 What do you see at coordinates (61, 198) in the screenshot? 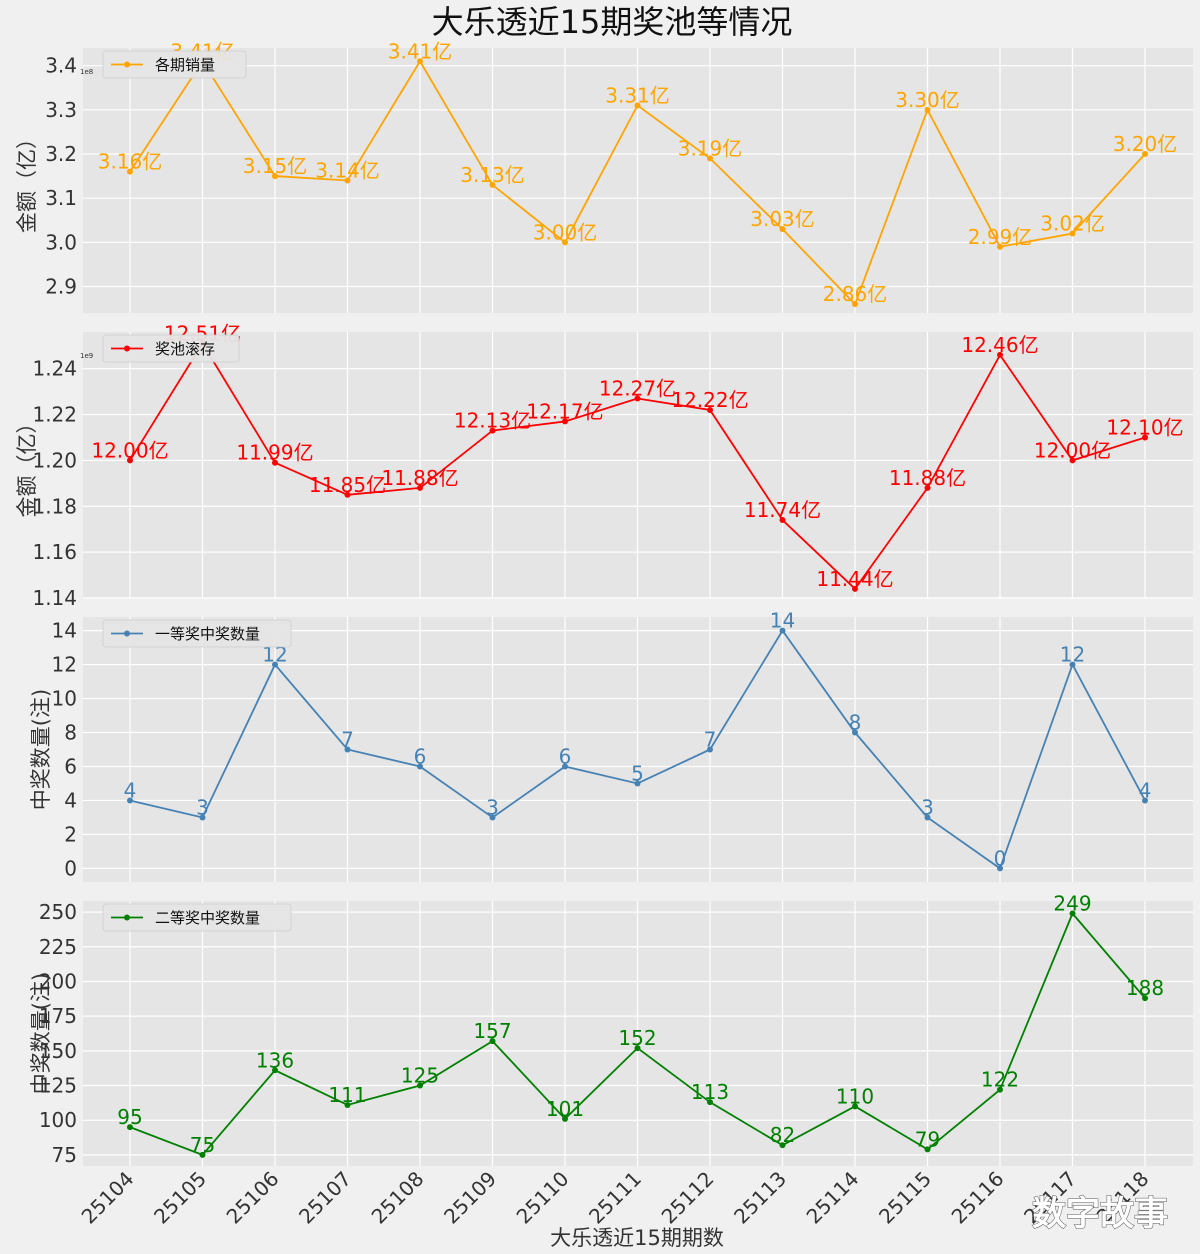
I see `y-tick-label: 3.1` at bounding box center [61, 198].